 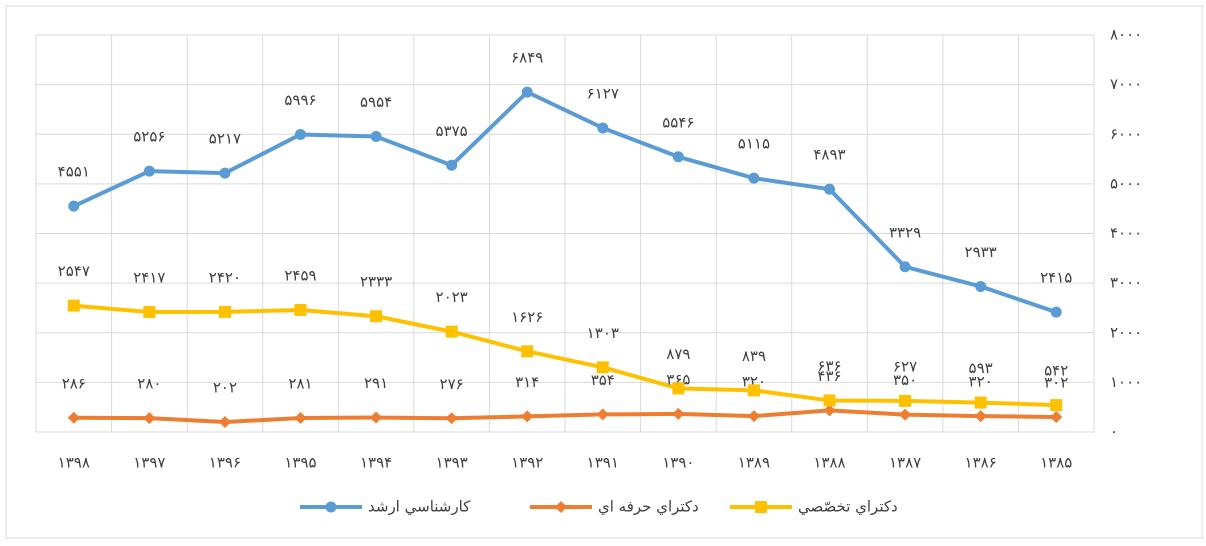 What do you see at coordinates (300, 275) in the screenshot?
I see `data-label: ۲۴۵۹` at bounding box center [300, 275].